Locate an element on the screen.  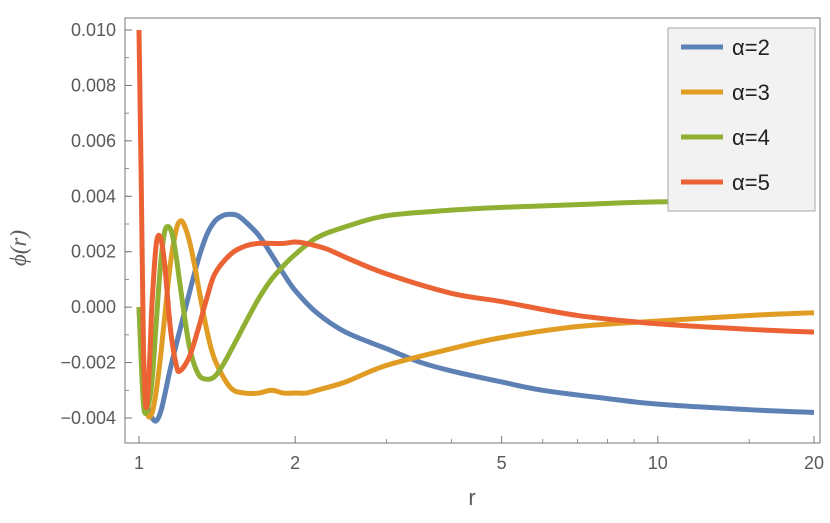
y-tick-label: 0.000 is located at coordinates (93, 307).